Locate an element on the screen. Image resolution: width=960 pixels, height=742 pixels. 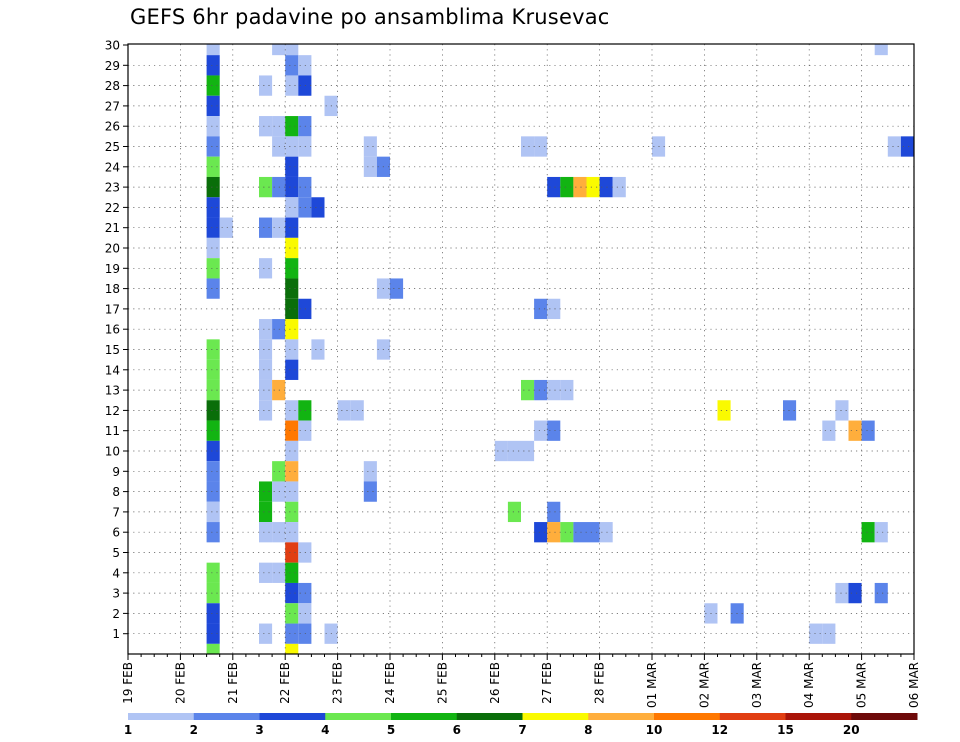
x-tick-label: 27 FEB is located at coordinates (547, 683).